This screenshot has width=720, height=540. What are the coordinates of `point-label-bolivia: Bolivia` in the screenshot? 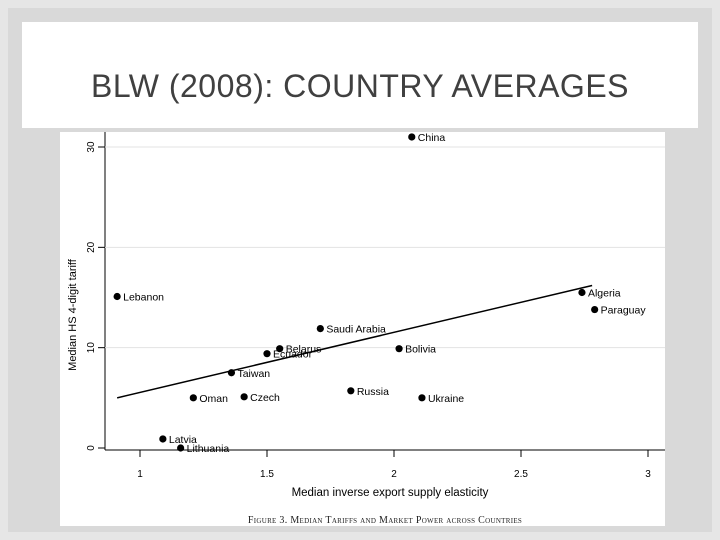 It's located at (420, 350).